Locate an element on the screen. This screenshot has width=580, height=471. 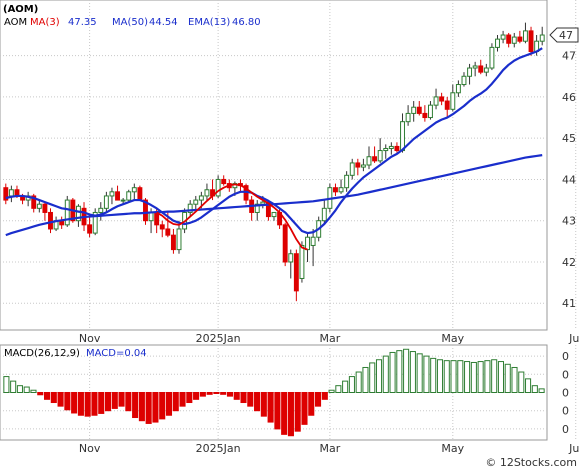
price-x-tick-label: Mar is located at coordinates (329, 338).